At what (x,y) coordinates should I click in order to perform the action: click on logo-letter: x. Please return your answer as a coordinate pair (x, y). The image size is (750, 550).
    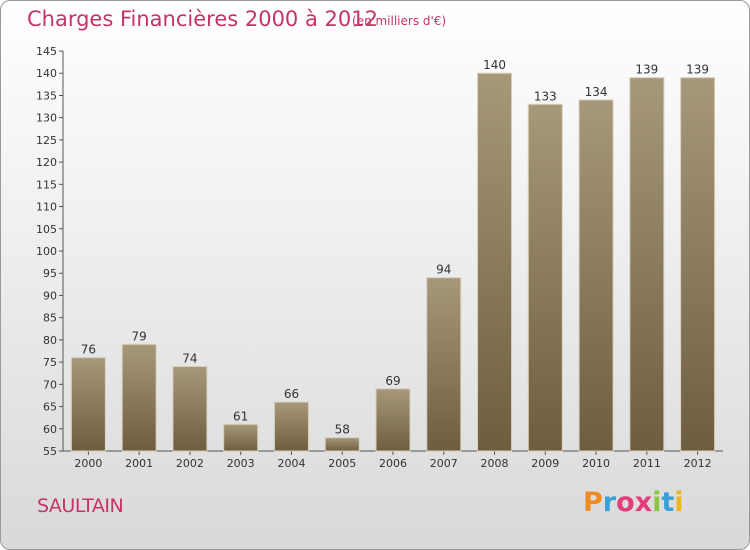
    Looking at the image, I should click on (643, 502).